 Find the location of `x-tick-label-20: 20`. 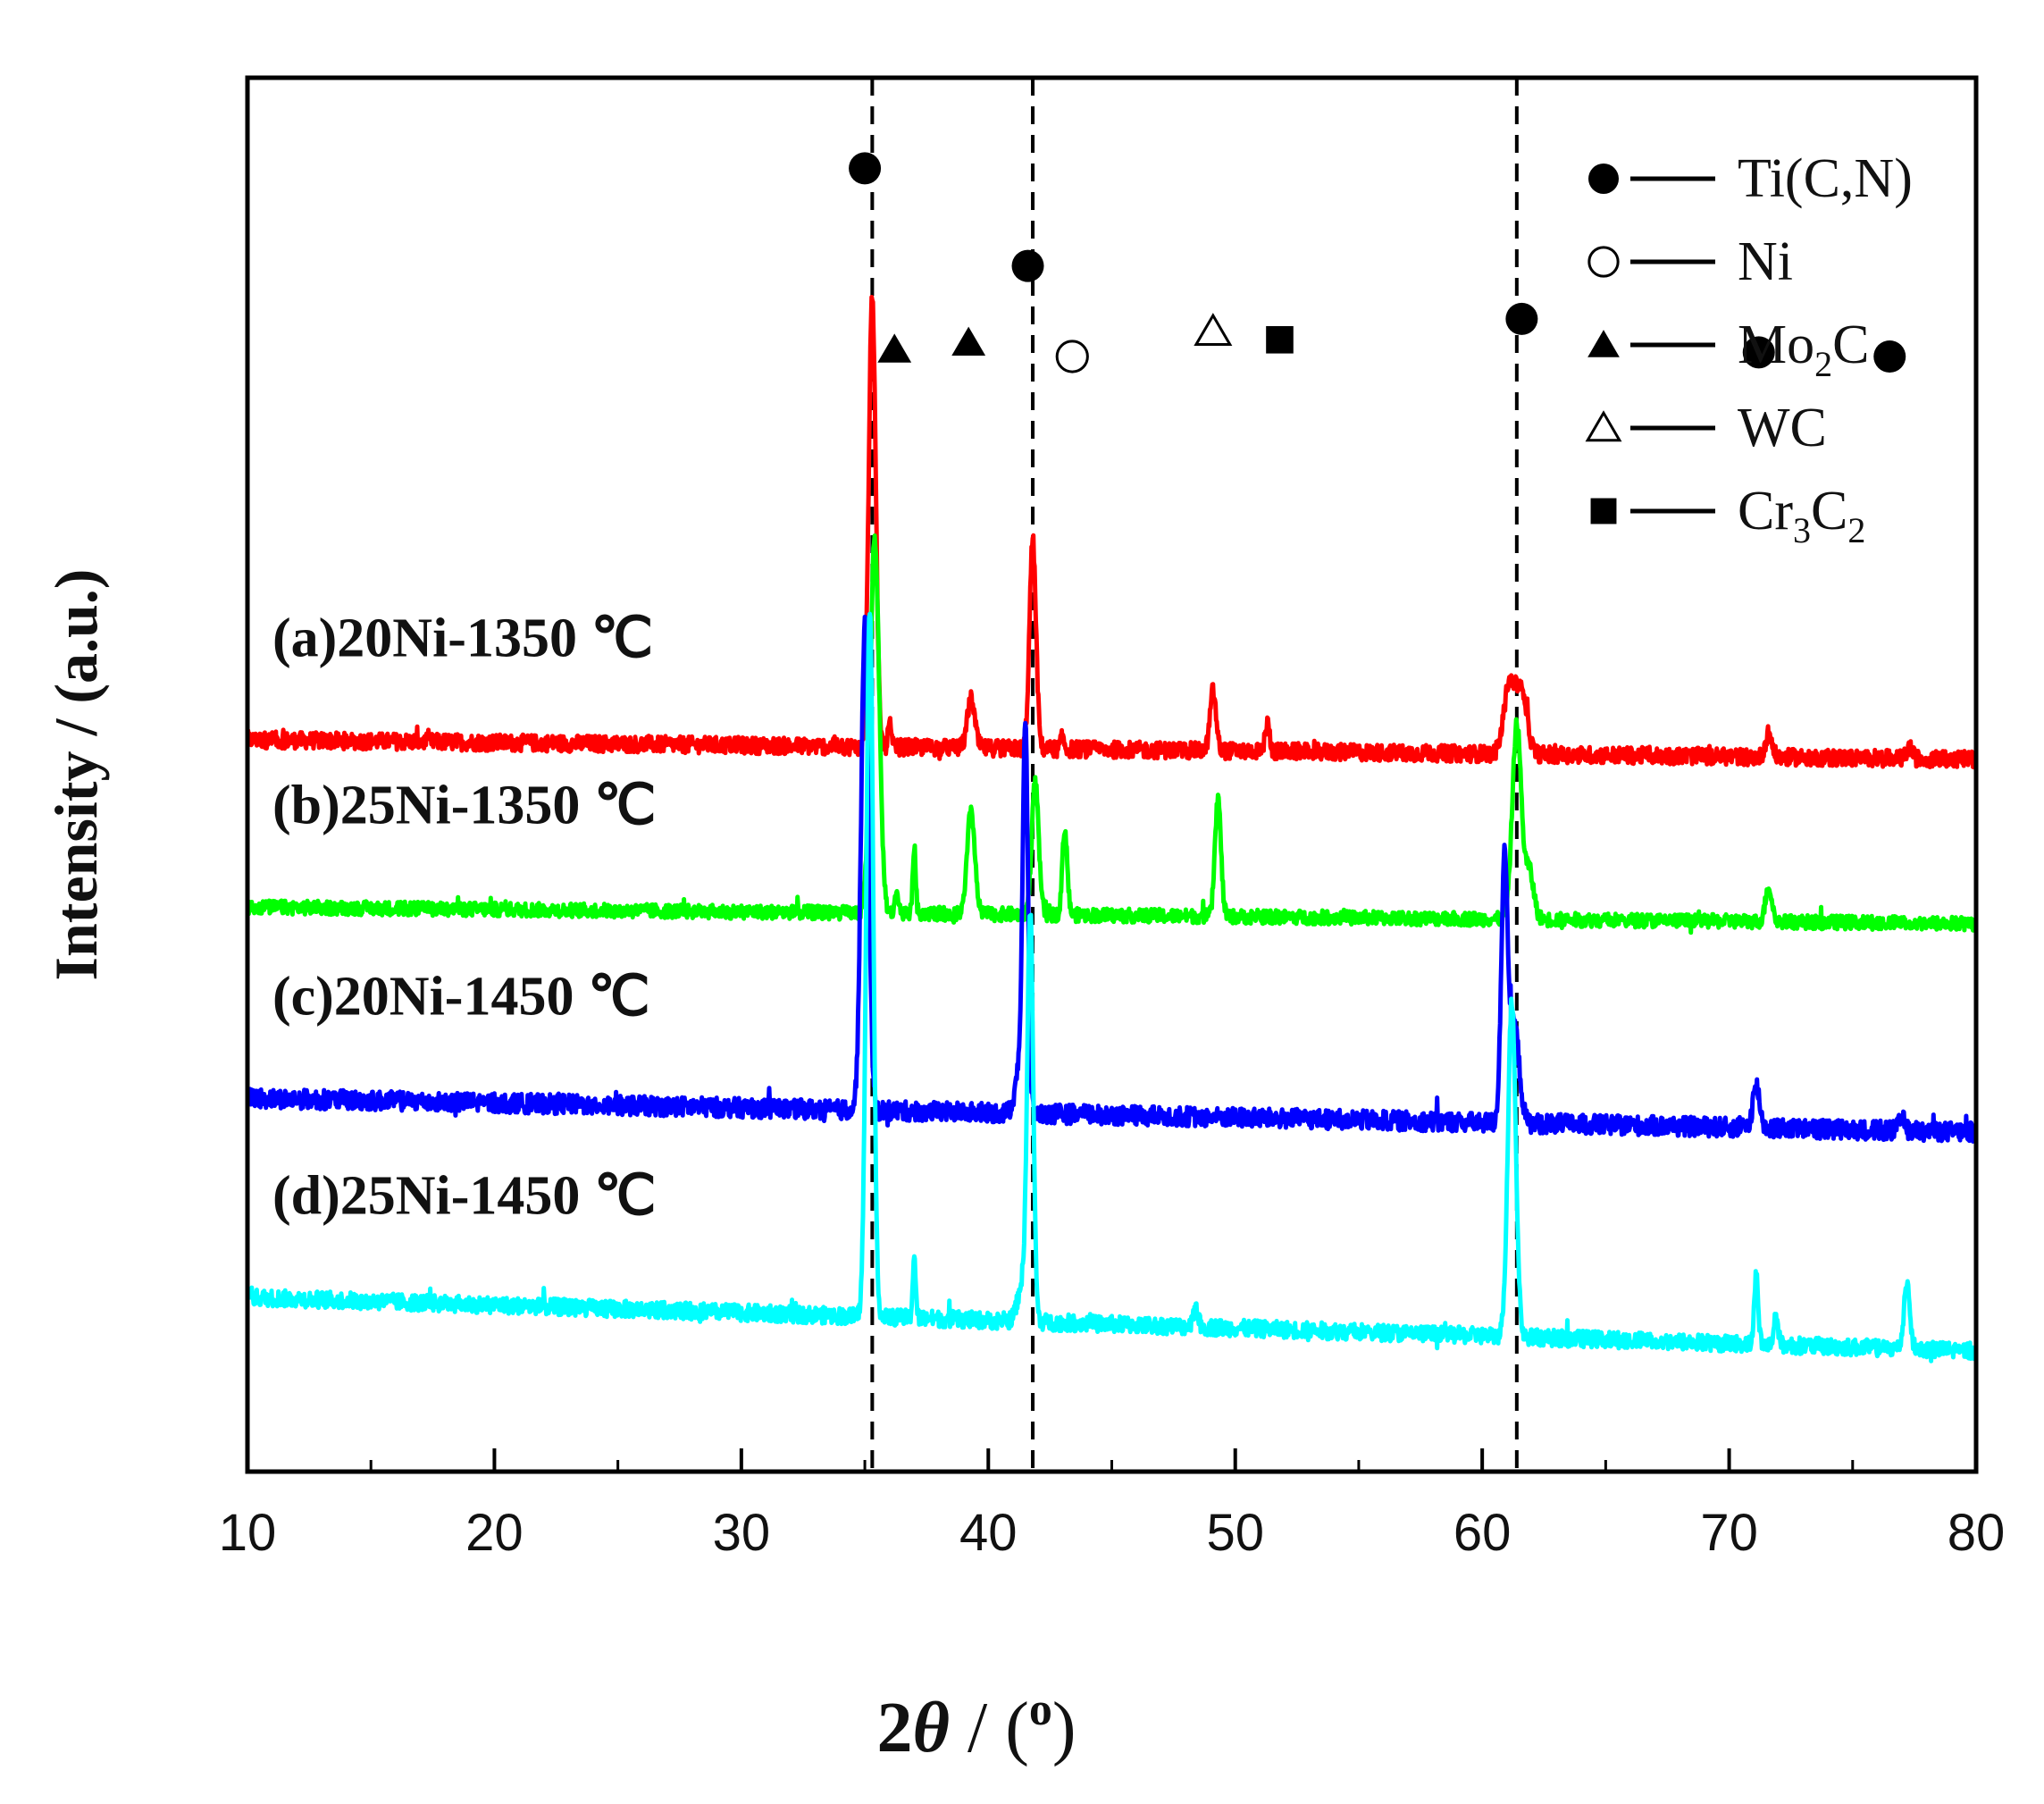

x-tick-label-20: 20 is located at coordinates (494, 1533).